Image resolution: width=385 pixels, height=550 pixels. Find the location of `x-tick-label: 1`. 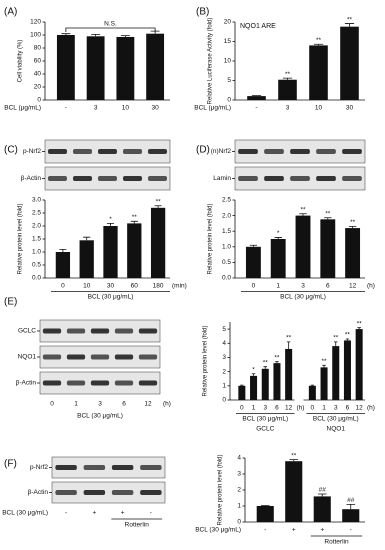

x-tick-label: 1 is located at coordinates (324, 408).